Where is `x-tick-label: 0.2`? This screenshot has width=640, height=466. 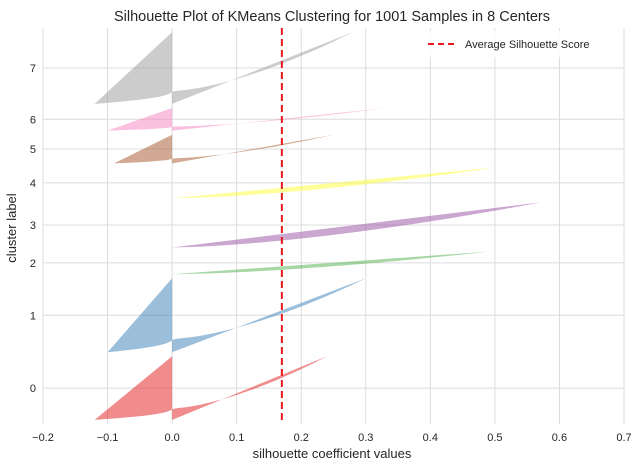 x-tick-label: 0.2 is located at coordinates (301, 438).